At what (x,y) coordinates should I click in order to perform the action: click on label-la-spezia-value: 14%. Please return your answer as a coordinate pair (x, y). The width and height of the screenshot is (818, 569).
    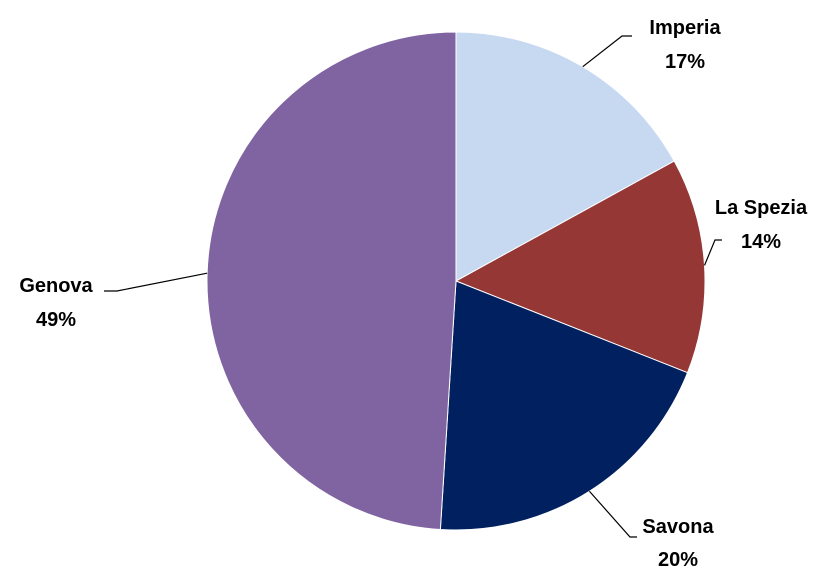
    Looking at the image, I should click on (761, 242).